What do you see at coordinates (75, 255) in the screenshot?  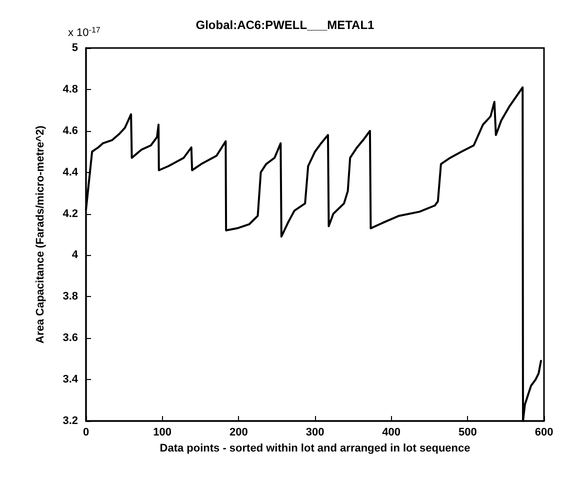 I see `y-tick-label: 4` at bounding box center [75, 255].